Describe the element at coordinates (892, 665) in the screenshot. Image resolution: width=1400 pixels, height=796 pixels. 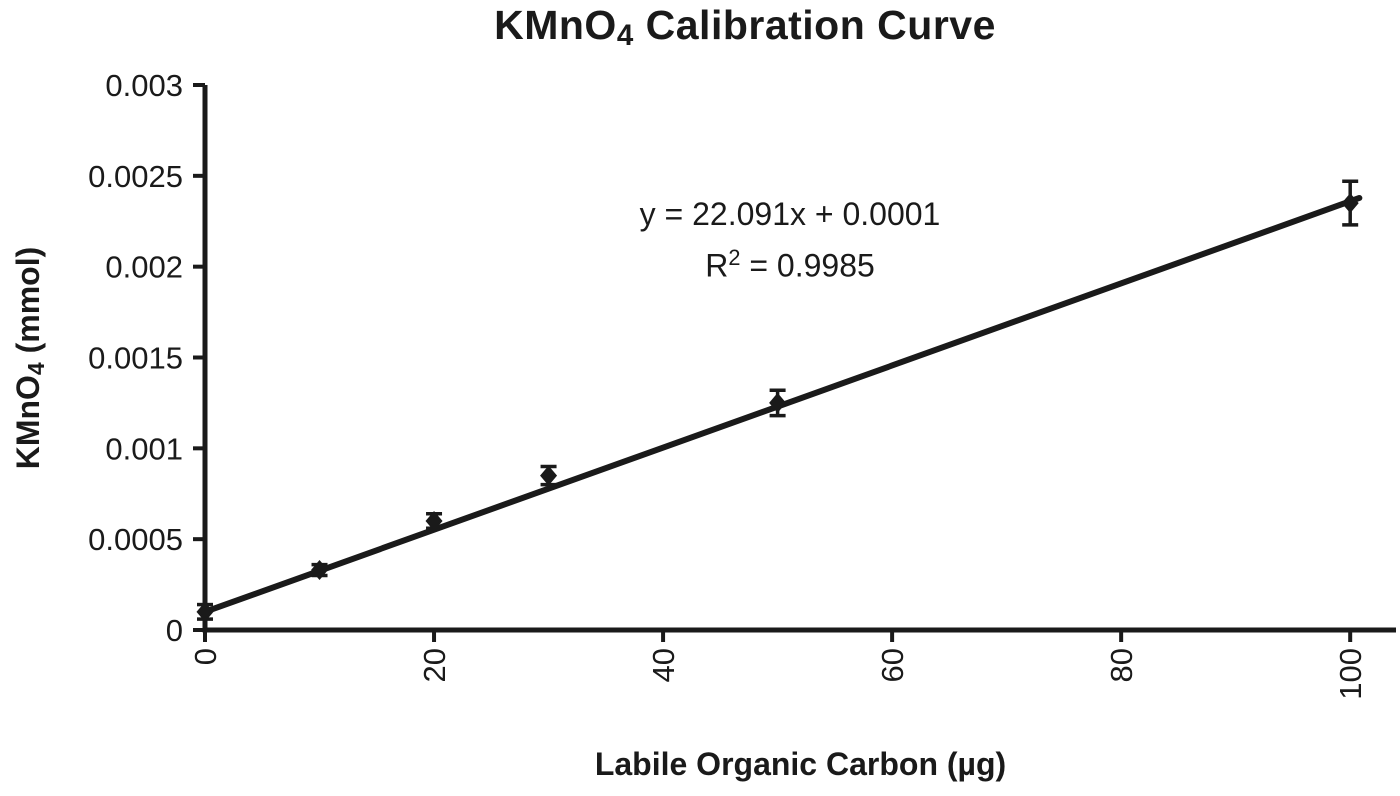
I see `x-tick-label: 60` at that location.